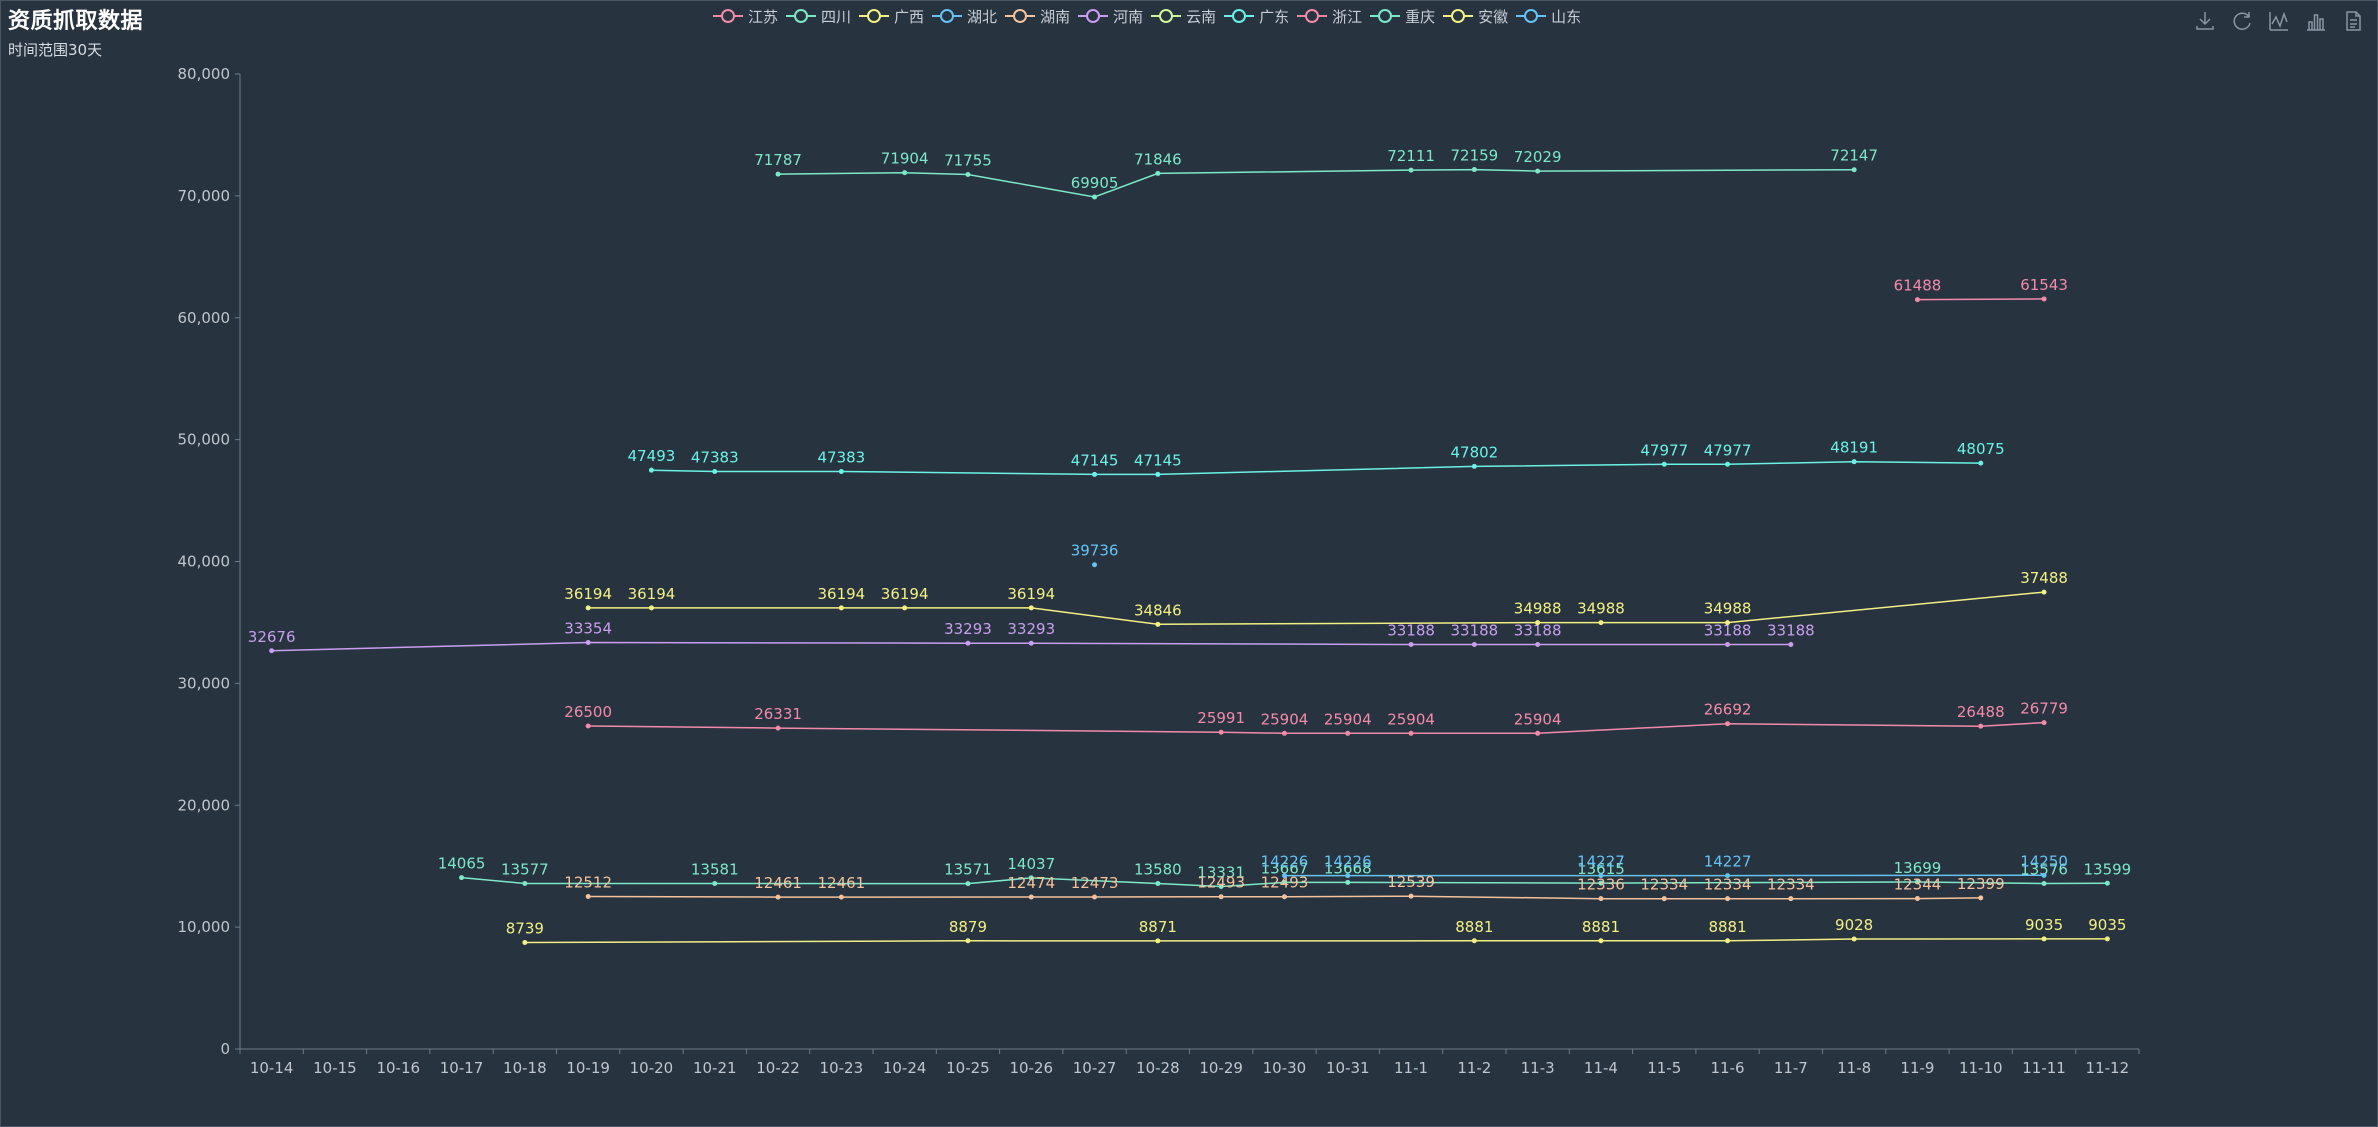 The height and width of the screenshot is (1127, 2378). I want to click on data-label: 12336, so click(1601, 885).